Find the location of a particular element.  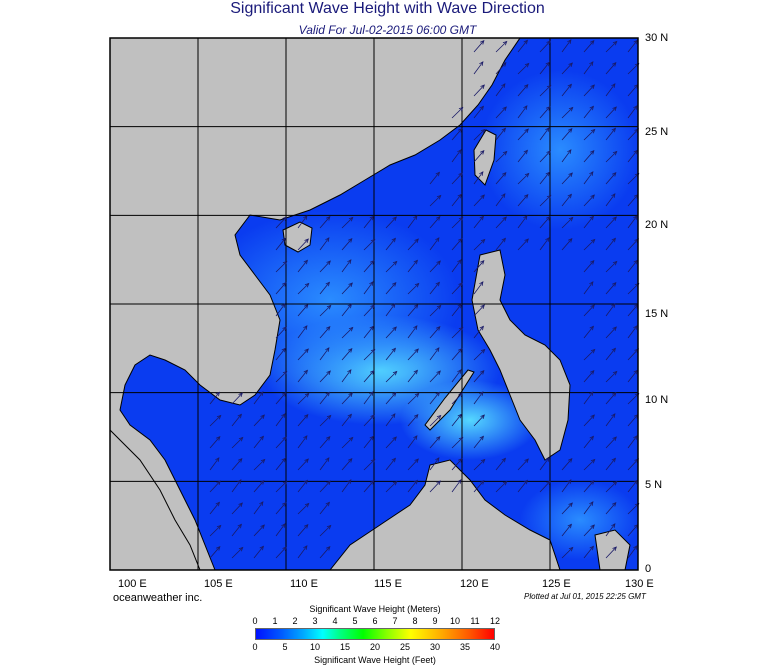

colorbar-meter-tick: 0 is located at coordinates (255, 621).